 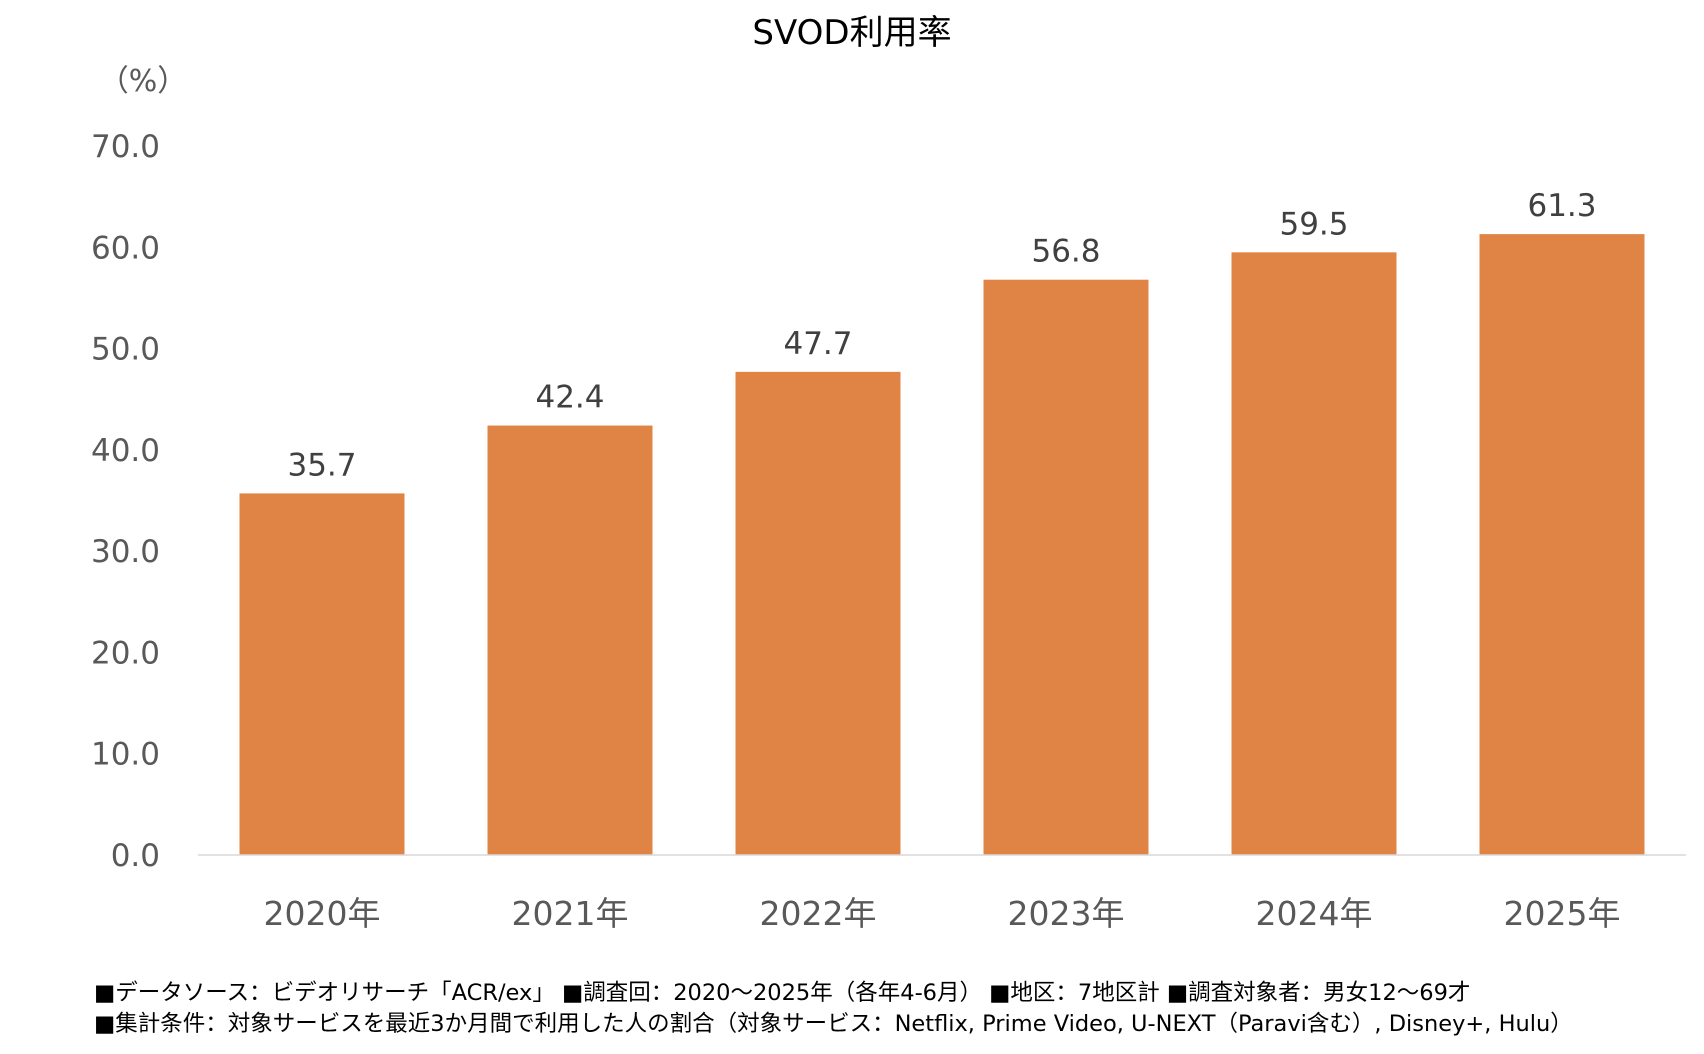 What do you see at coordinates (1065, 252) in the screenshot?
I see `data-label: 56.8` at bounding box center [1065, 252].